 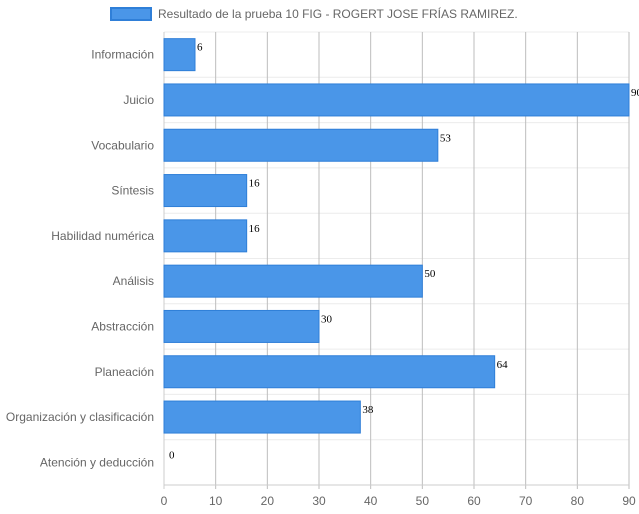 What do you see at coordinates (327, 319) in the screenshot?
I see `data-label: 30` at bounding box center [327, 319].